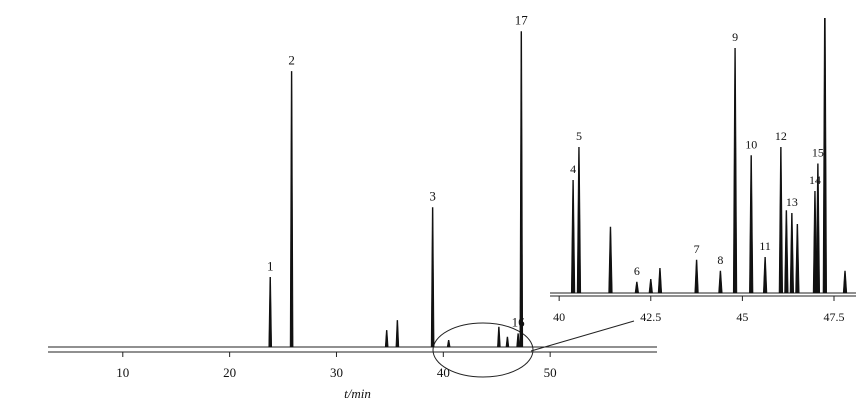  Describe the element at coordinates (781, 136) in the screenshot. I see `peak-label: 12` at that location.